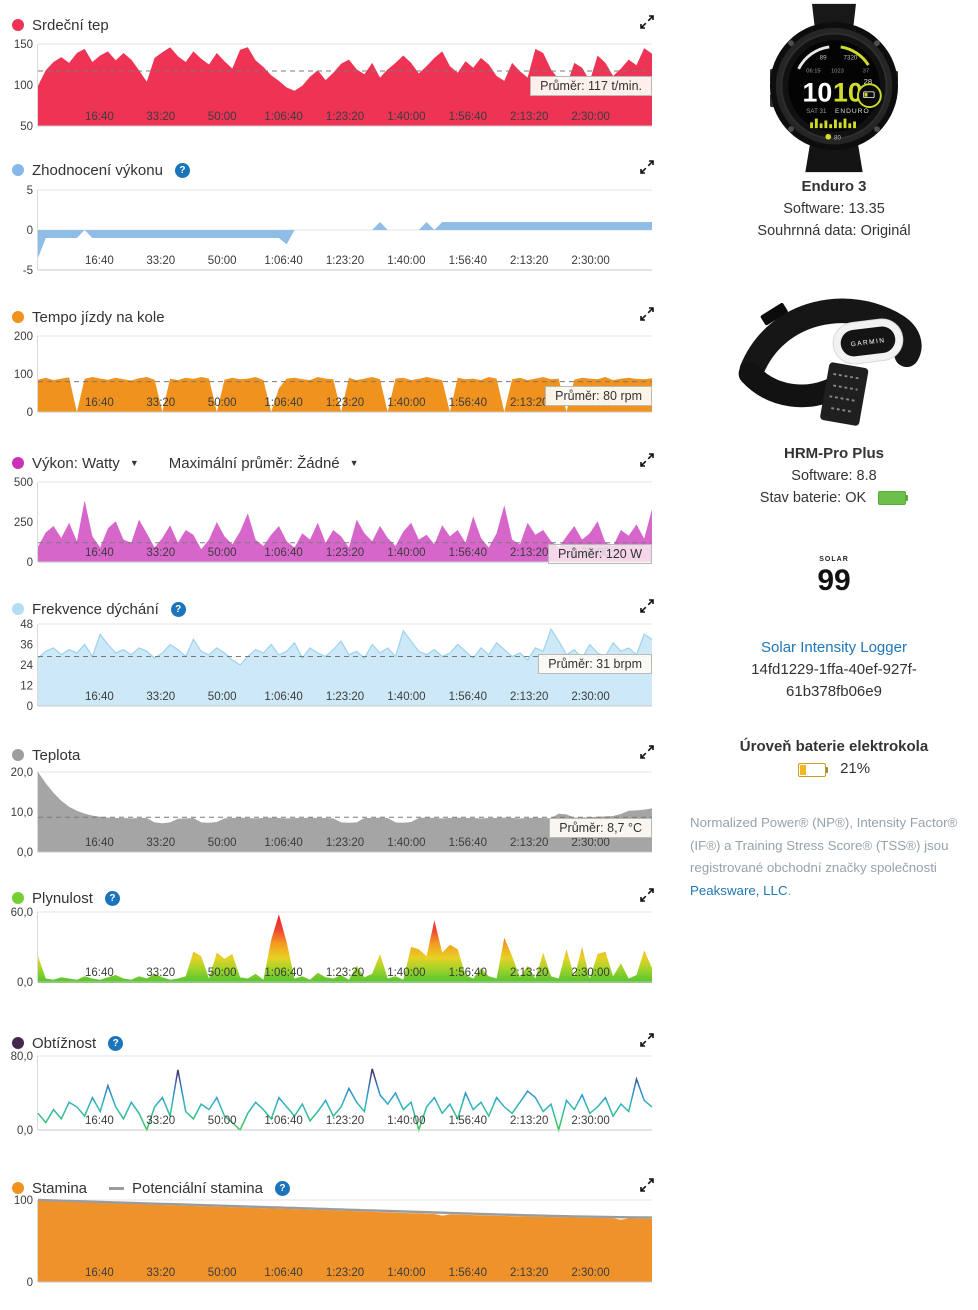 This screenshot has width=978, height=1310. Describe the element at coordinates (23, 337) in the screenshot. I see `svg-text: 200` at that location.